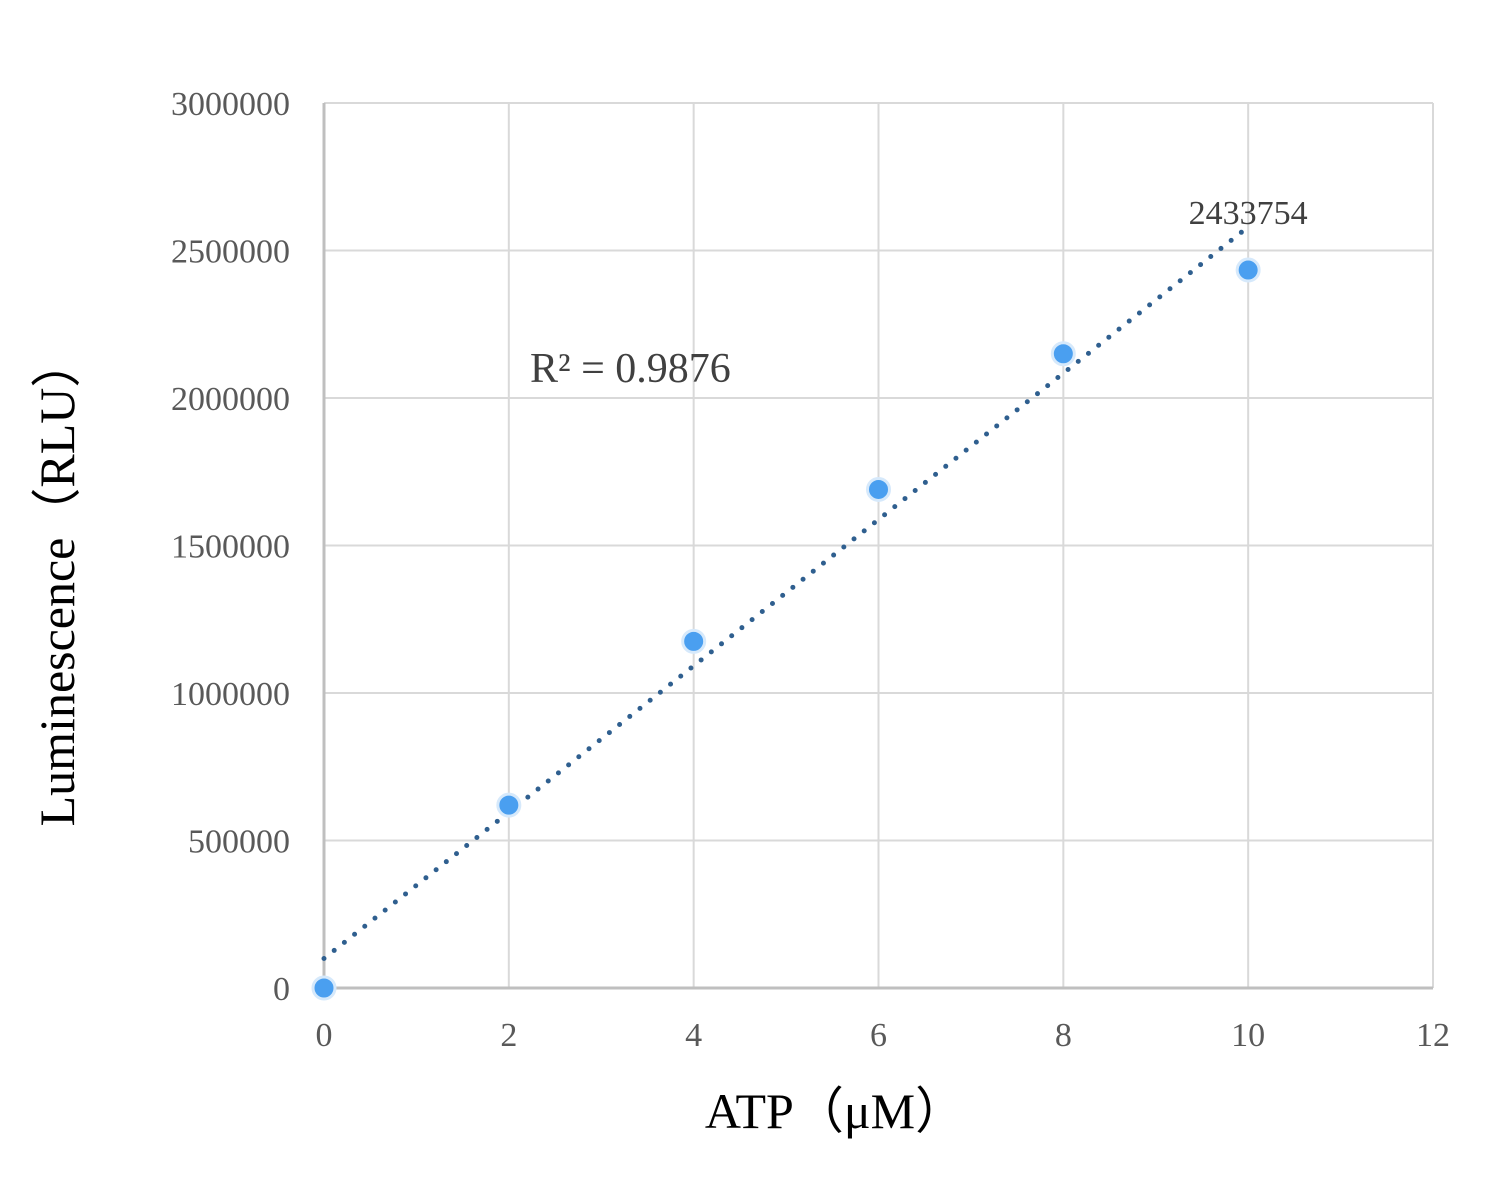 The image size is (1495, 1199). I want to click on y-tick-label: 1000000, so click(230, 694).